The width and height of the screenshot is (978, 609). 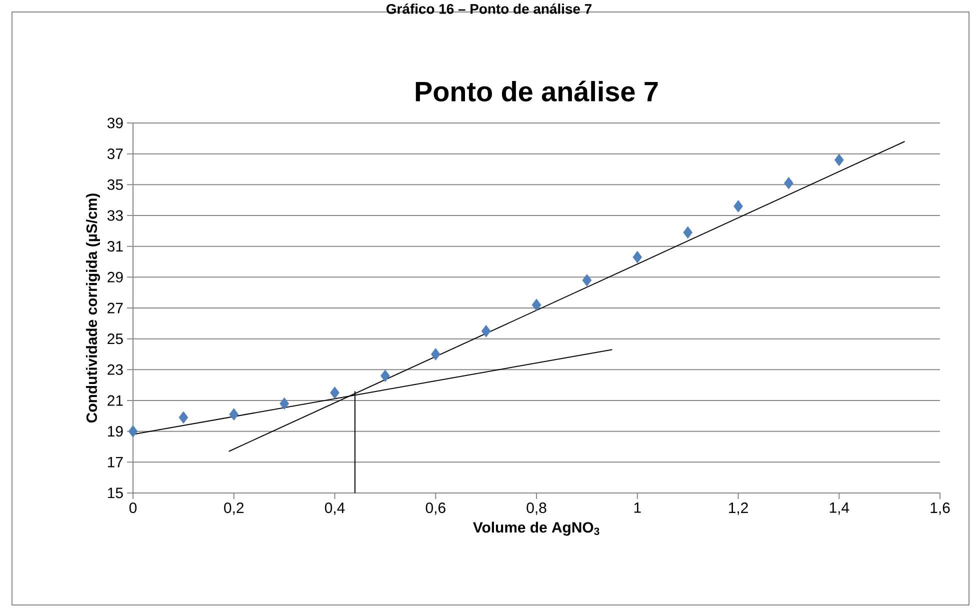 I want to click on x-tick-label: 0,6, so click(x=436, y=508).